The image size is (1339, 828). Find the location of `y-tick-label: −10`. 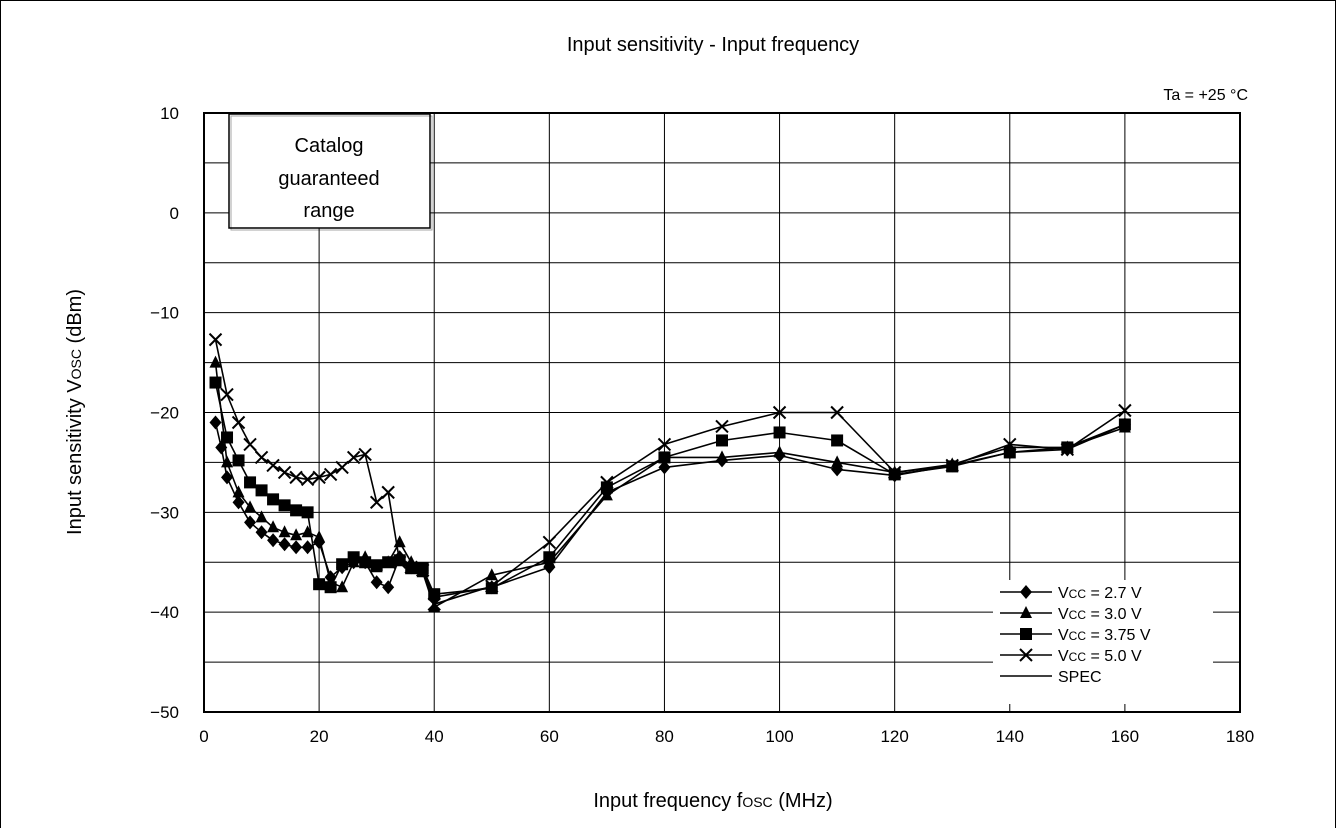

y-tick-label: −10 is located at coordinates (164, 313).